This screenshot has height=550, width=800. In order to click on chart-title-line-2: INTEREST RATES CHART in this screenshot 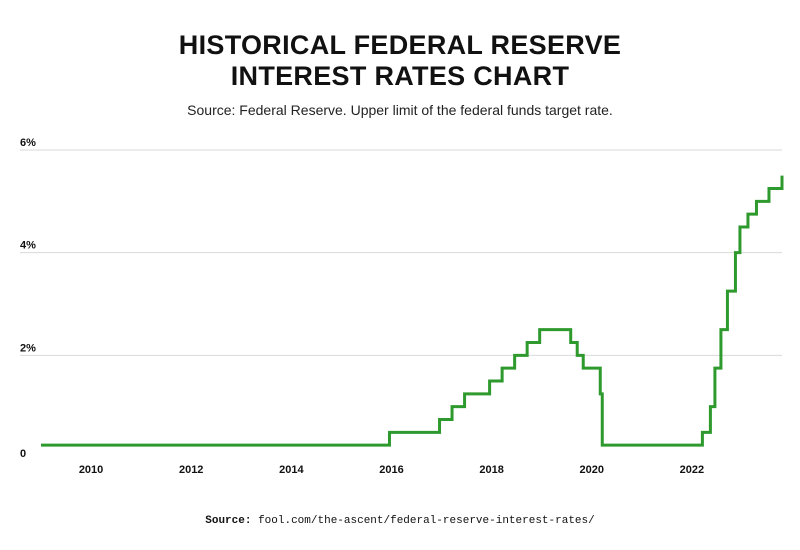, I will do `click(400, 76)`.